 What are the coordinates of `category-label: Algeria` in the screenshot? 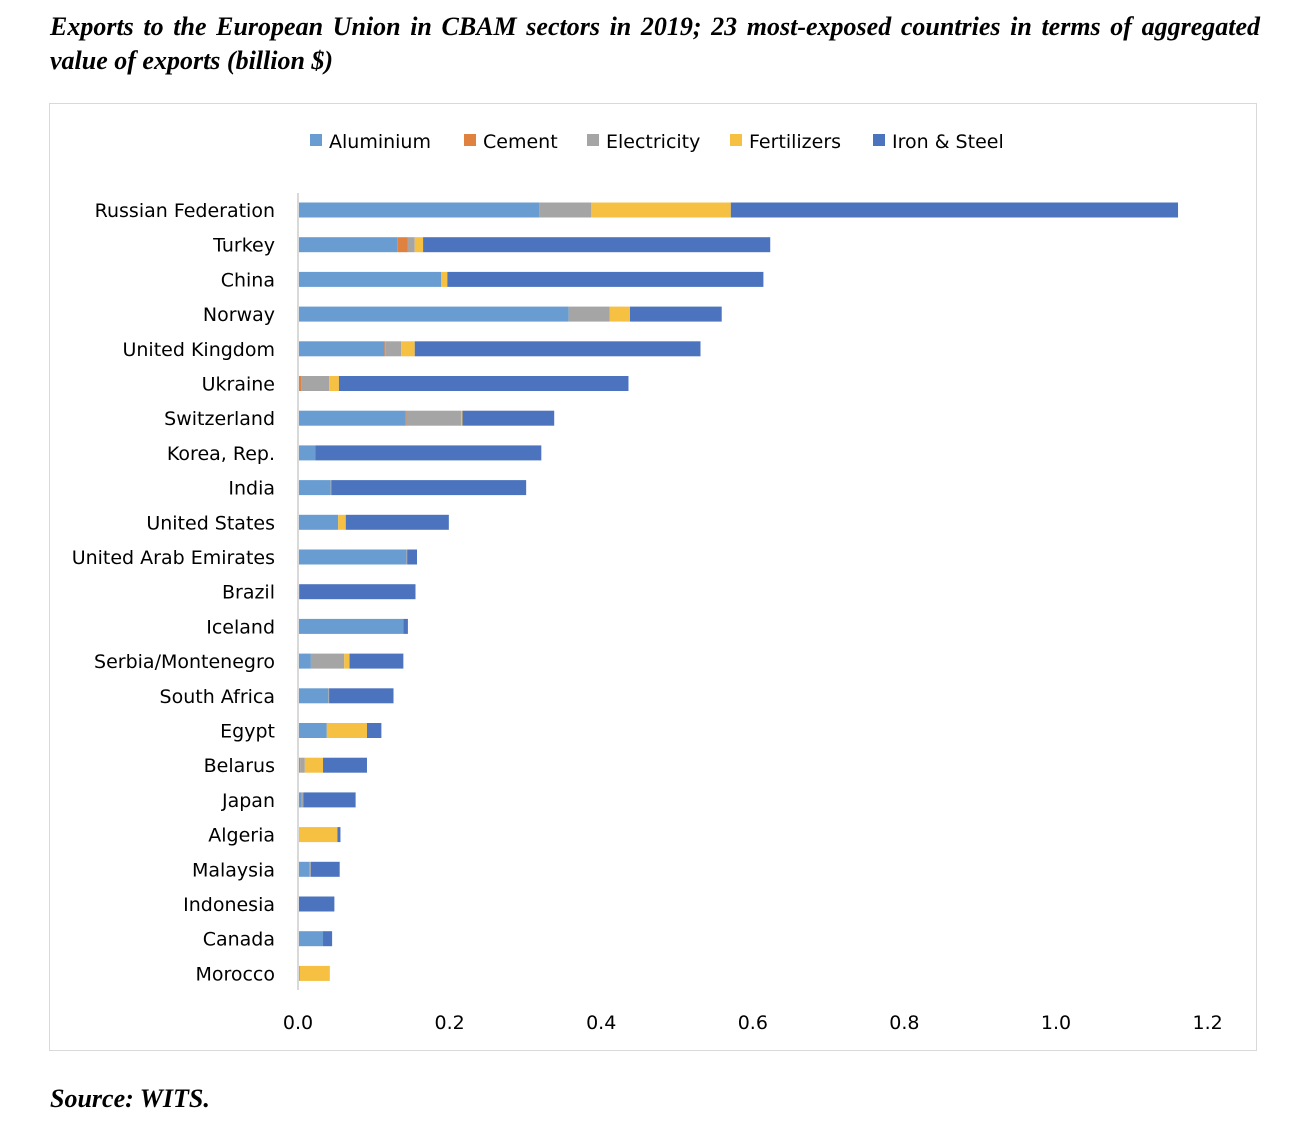 It's located at (241, 836).